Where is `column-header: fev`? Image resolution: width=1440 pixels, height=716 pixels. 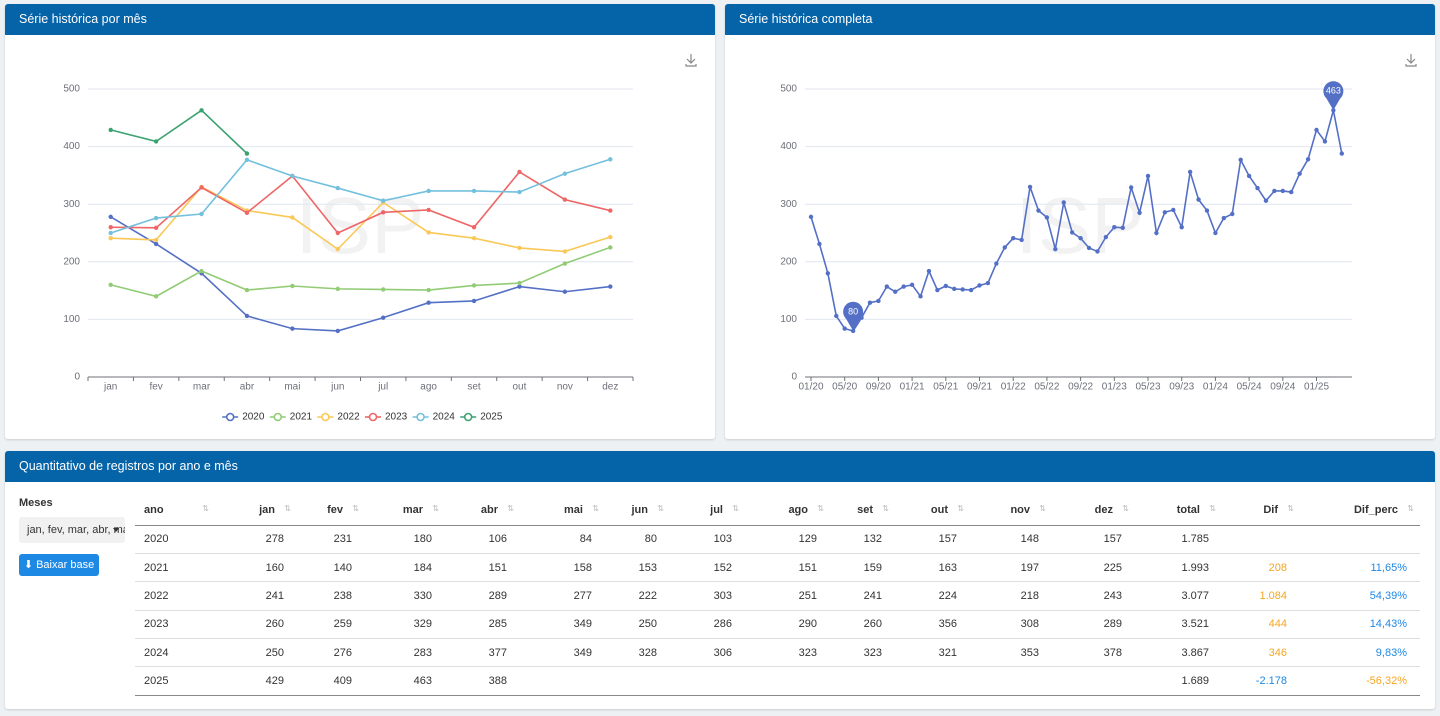
column-header: fev is located at coordinates (331, 510).